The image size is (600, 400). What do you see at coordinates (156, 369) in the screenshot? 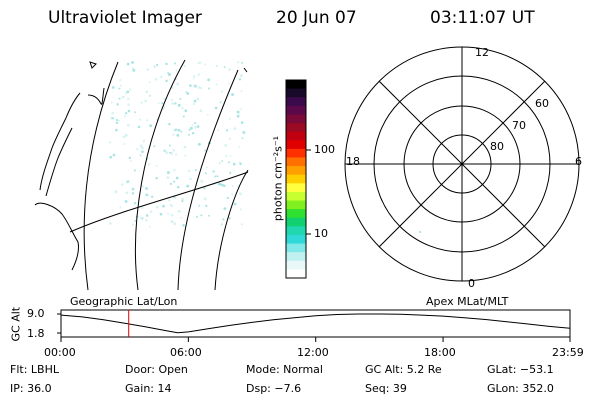
I see `status-door: Door: Open` at bounding box center [156, 369].